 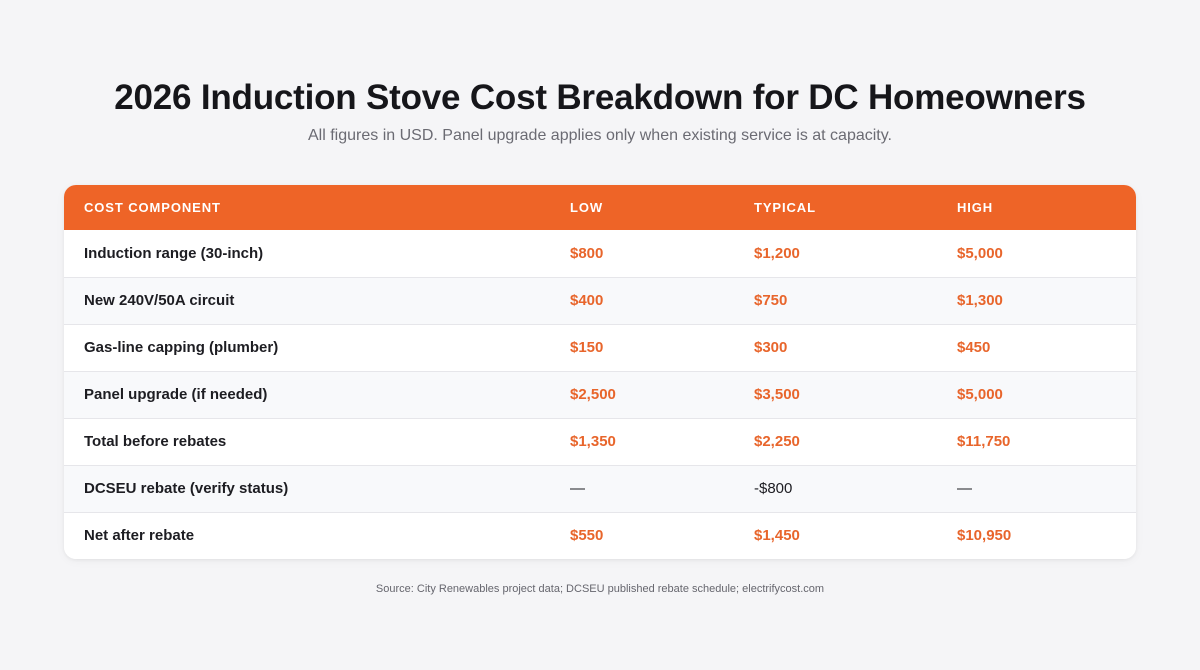 What do you see at coordinates (975, 207) in the screenshot?
I see `column-header-high: HIGH` at bounding box center [975, 207].